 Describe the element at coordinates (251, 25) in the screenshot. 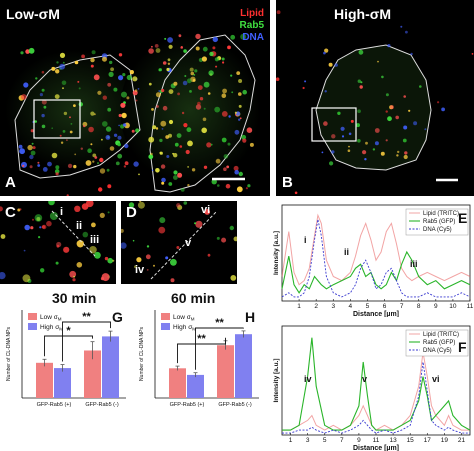

I see `legend-rab5: Rab5` at that location.